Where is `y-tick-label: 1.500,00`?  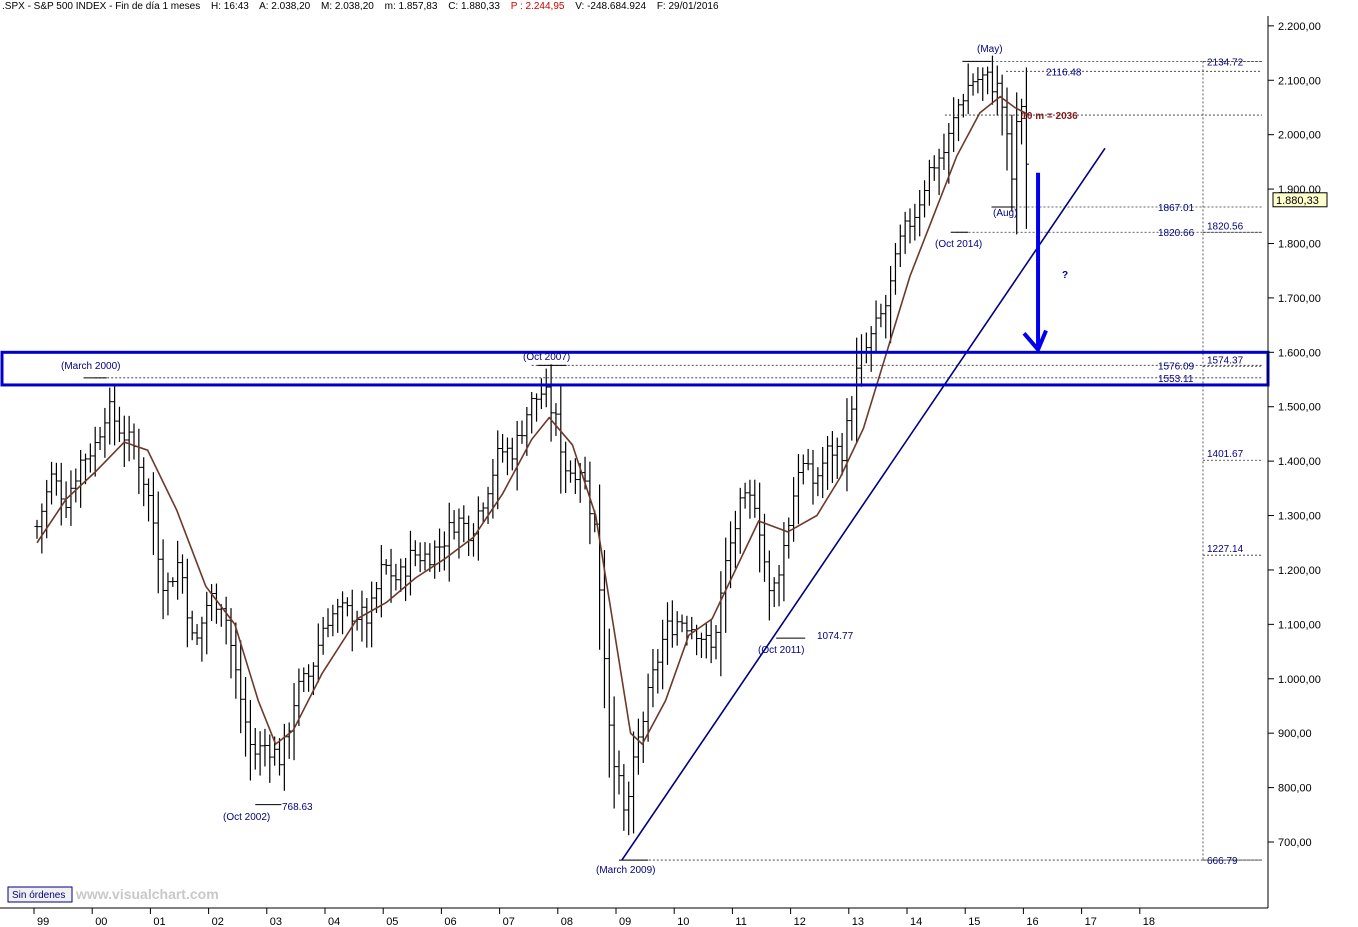 y-tick-label: 1.500,00 is located at coordinates (1299, 408).